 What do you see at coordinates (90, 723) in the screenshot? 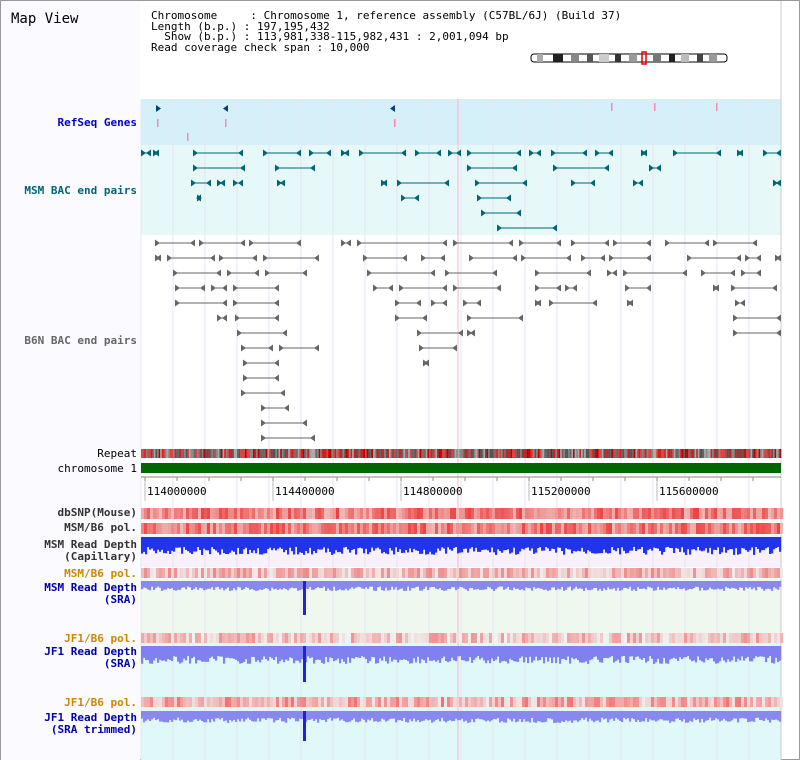
I see `track-label-jf1_sra_trim: JF1 Read Depth (SRA trimmed)` at bounding box center [90, 723].